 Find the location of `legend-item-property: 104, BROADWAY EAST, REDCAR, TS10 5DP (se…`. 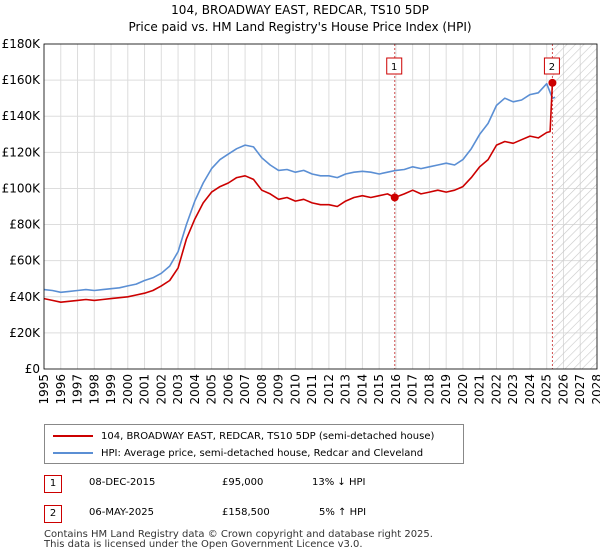

legend-item-property: 104, BROADWAY EAST, REDCAR, TS10 5DP (se… is located at coordinates (243, 436).